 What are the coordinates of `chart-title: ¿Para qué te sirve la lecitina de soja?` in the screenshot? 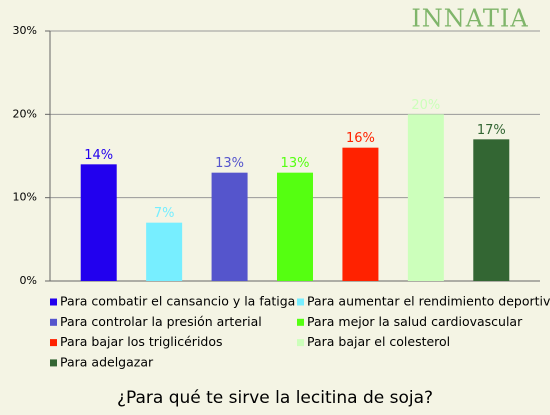 It's located at (275, 398).